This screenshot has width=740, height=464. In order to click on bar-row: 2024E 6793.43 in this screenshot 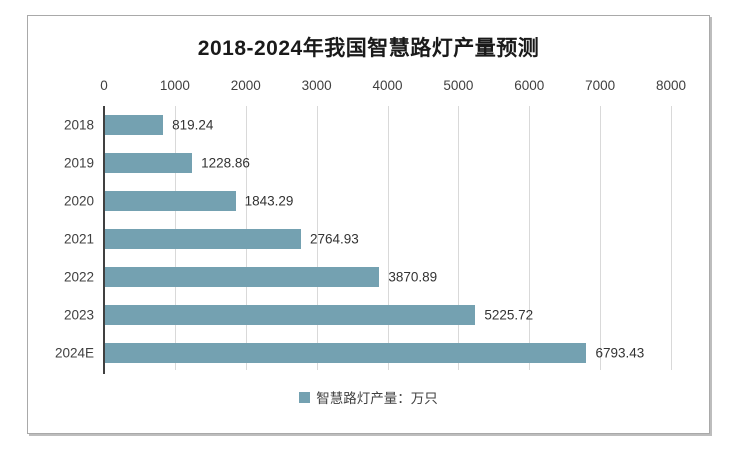, I will do `click(363, 353)`.